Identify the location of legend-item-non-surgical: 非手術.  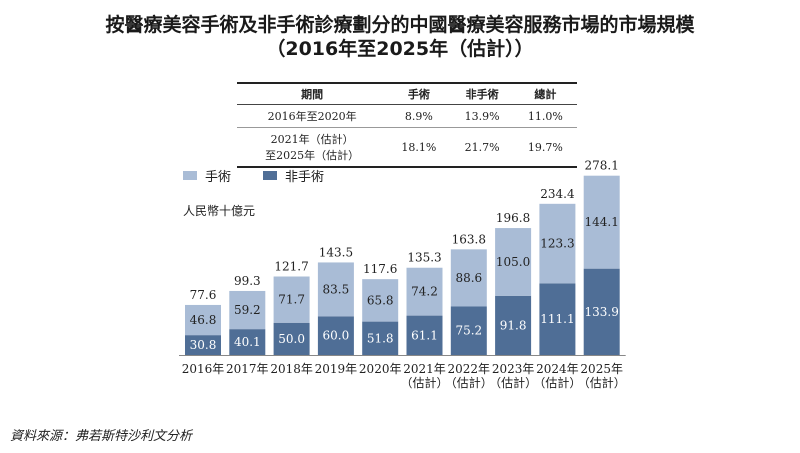
(293, 175).